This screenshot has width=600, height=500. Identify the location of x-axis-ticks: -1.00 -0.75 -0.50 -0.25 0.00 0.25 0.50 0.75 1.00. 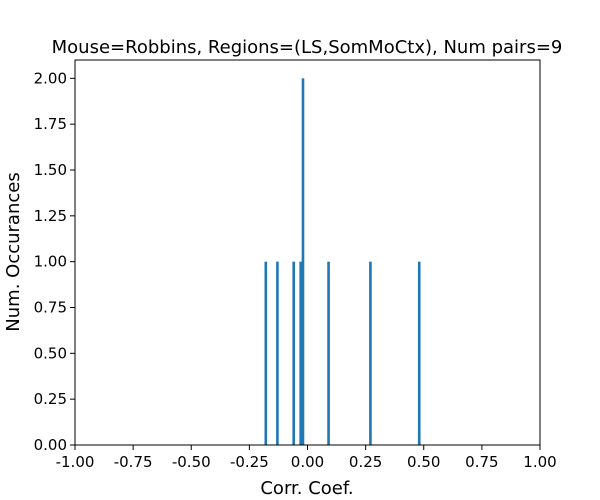
(306, 458).